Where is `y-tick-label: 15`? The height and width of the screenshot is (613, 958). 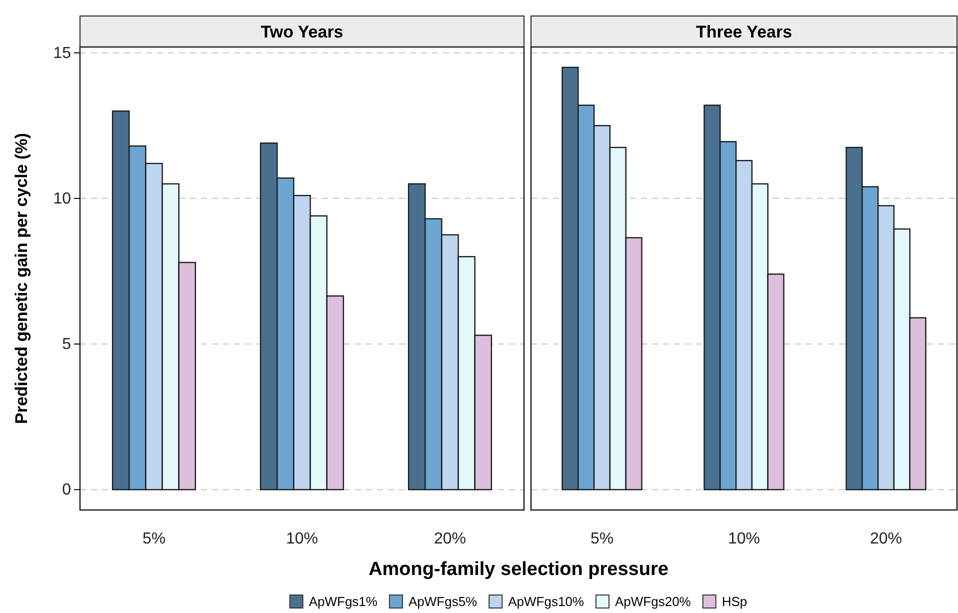 y-tick-label: 15 is located at coordinates (62, 53).